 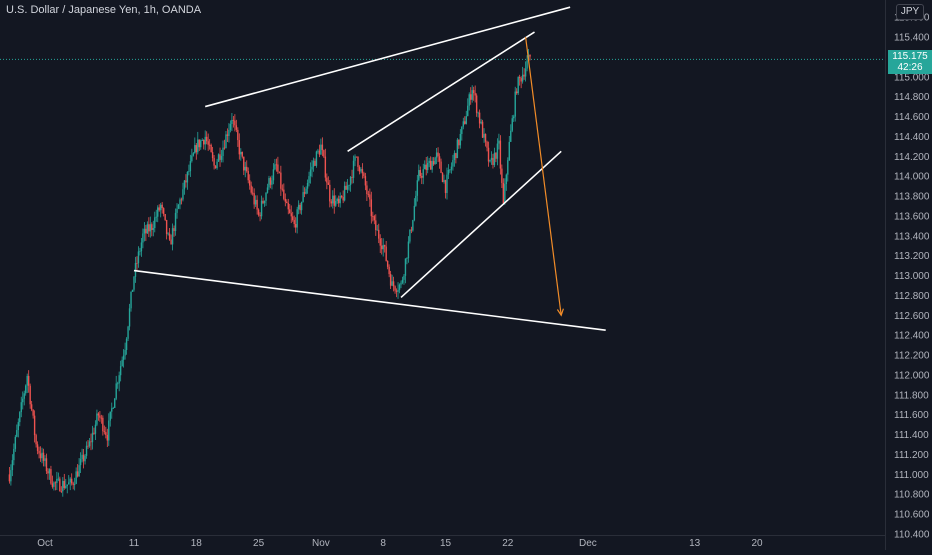 What do you see at coordinates (197, 543) in the screenshot?
I see `time-tick-label: 18` at bounding box center [197, 543].